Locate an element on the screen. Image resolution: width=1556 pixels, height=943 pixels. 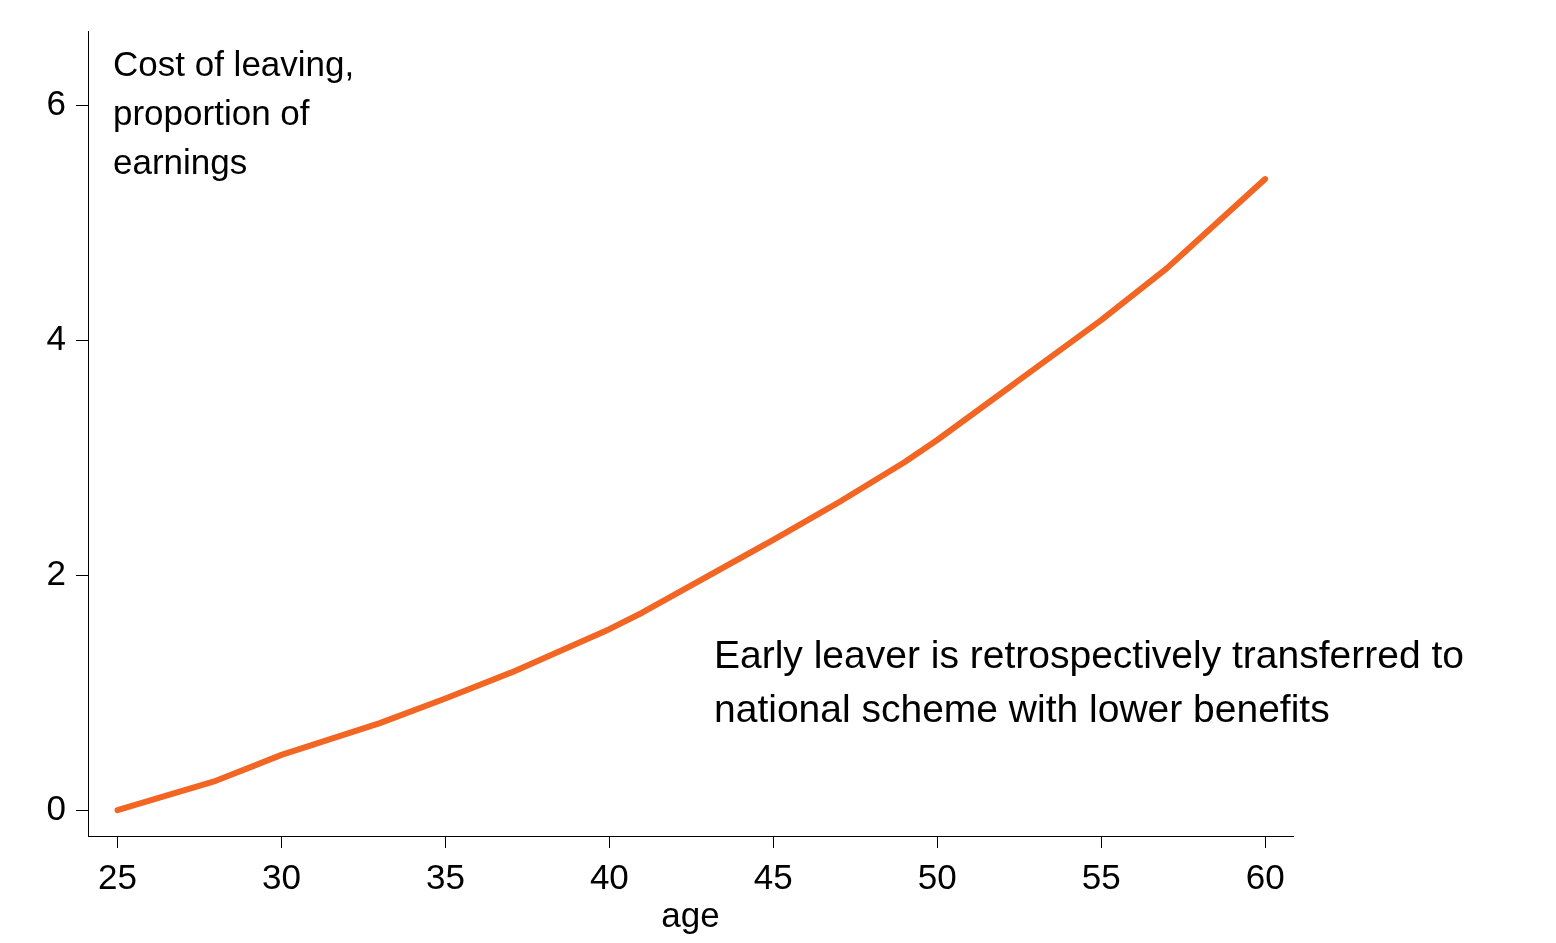
y-axis-title: Cost of leaving, proportion of earnings is located at coordinates (234, 113).